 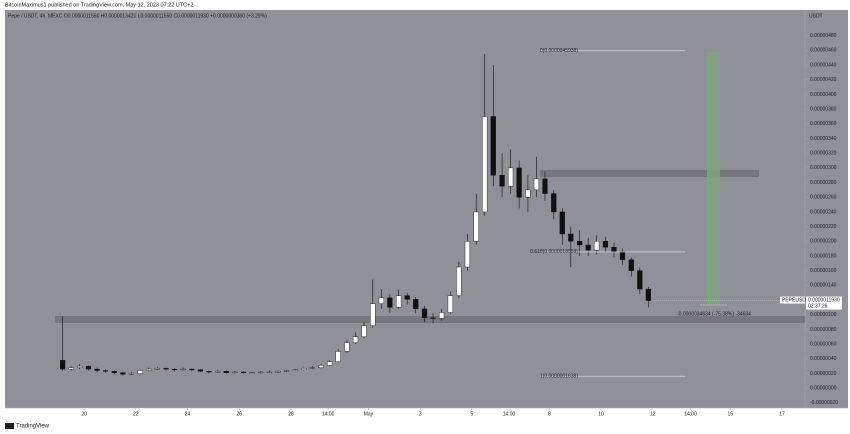 I want to click on y-tick-label: 0.00000300, so click(x=823, y=168).